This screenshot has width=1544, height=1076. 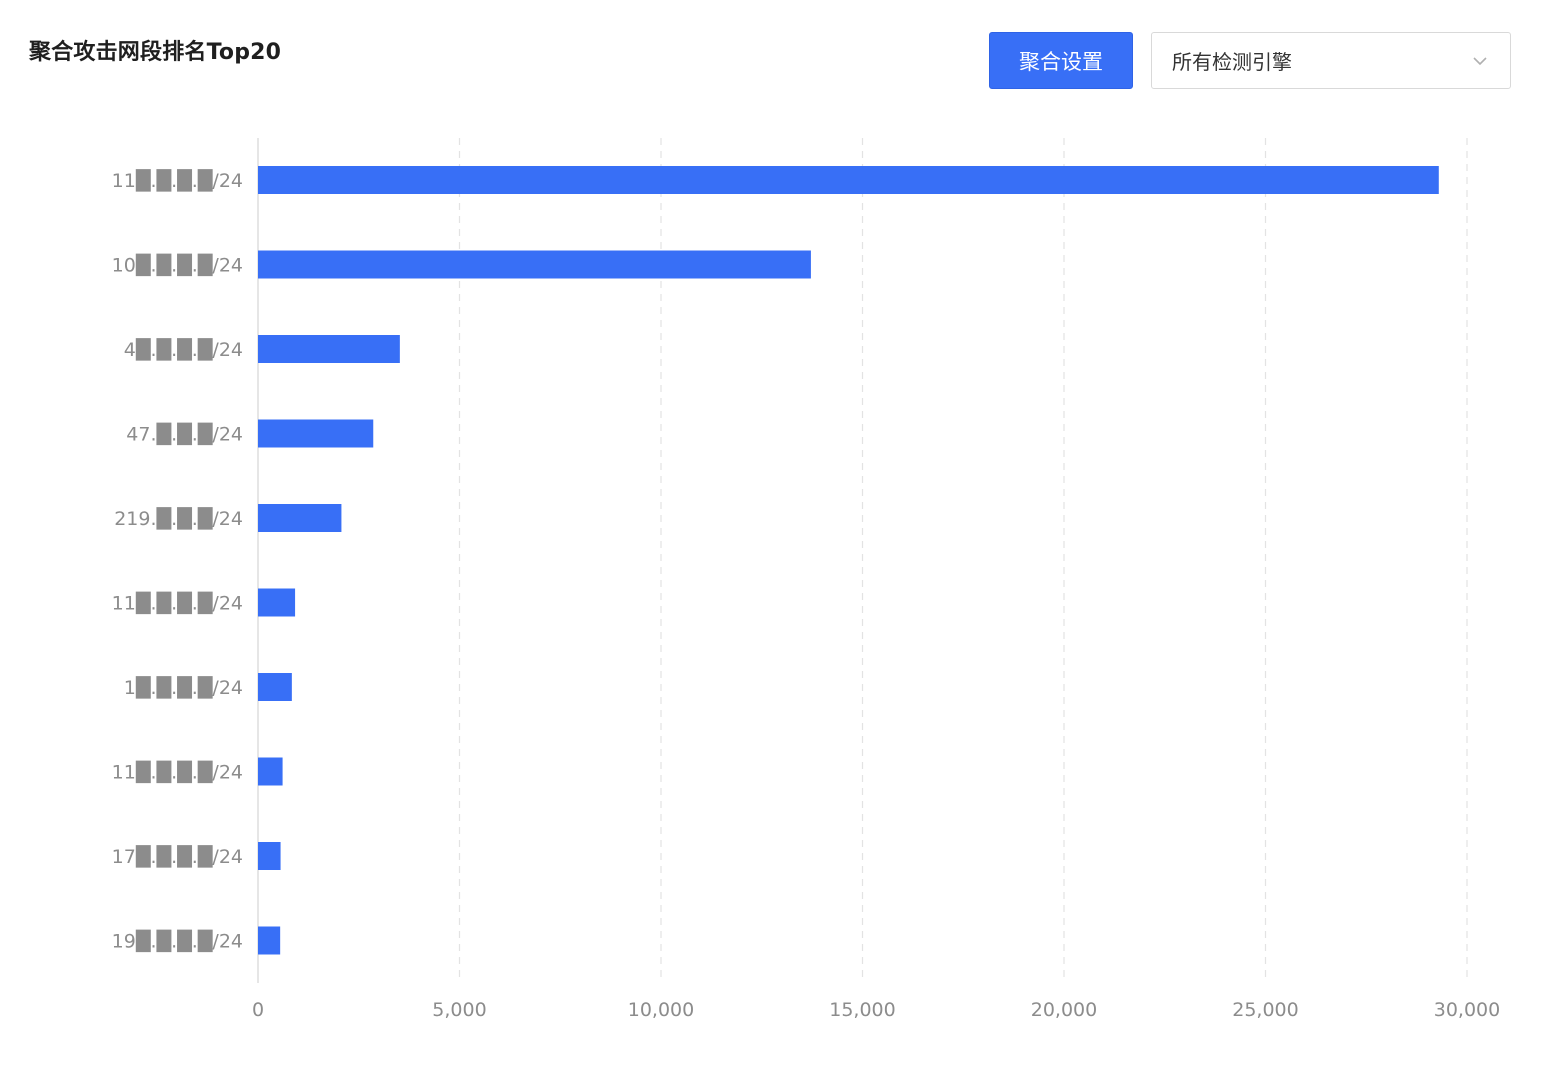 What do you see at coordinates (258, 1010) in the screenshot?
I see `x-tick-label: 0` at bounding box center [258, 1010].